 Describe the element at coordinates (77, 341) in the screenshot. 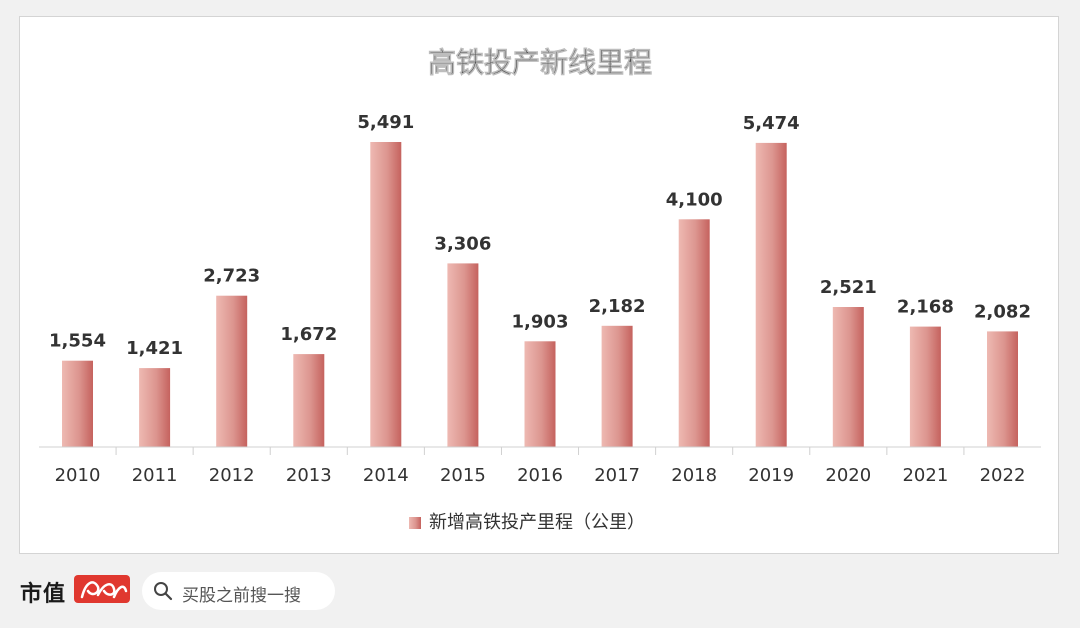

I see `data-label-2010: 1,554` at that location.